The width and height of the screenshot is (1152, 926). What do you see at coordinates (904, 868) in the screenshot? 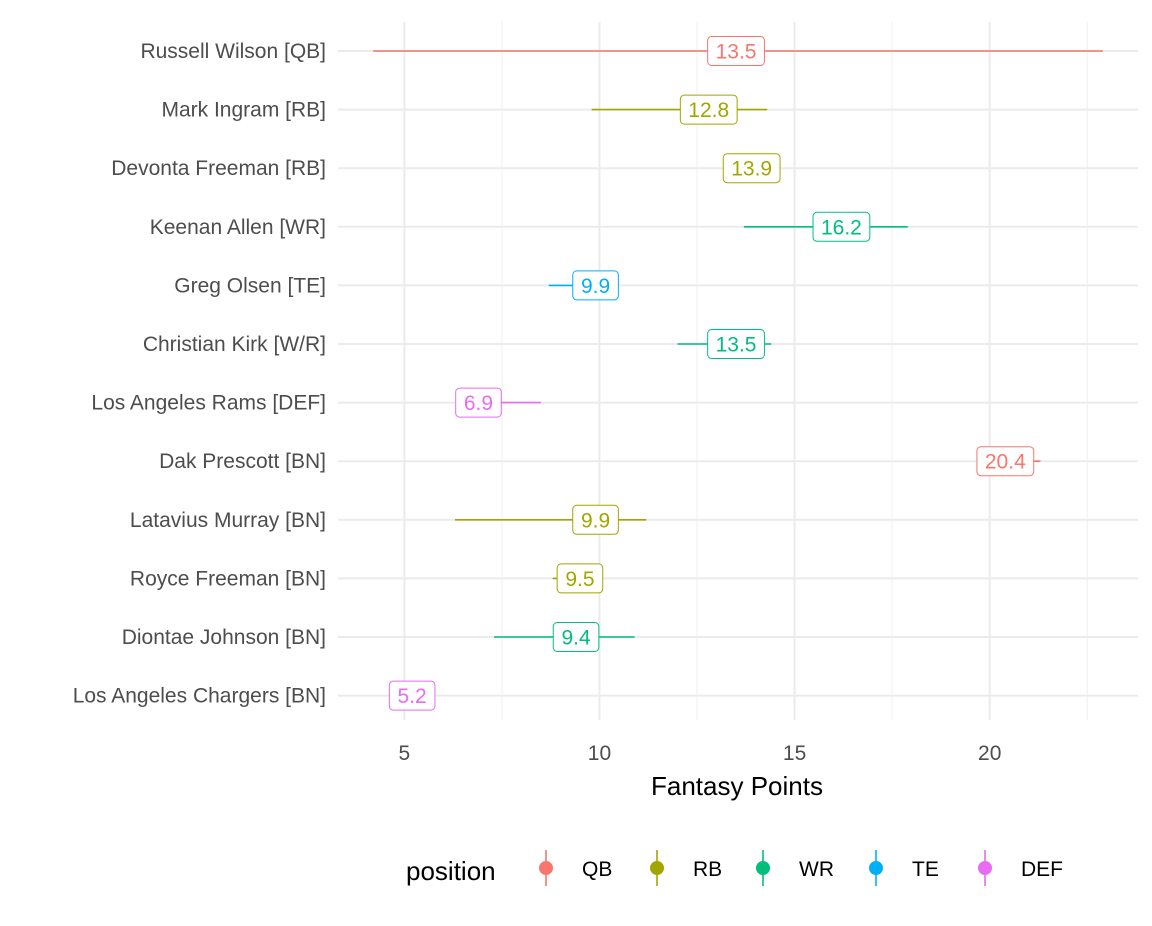
I see `legend-entry: TE` at bounding box center [904, 868].